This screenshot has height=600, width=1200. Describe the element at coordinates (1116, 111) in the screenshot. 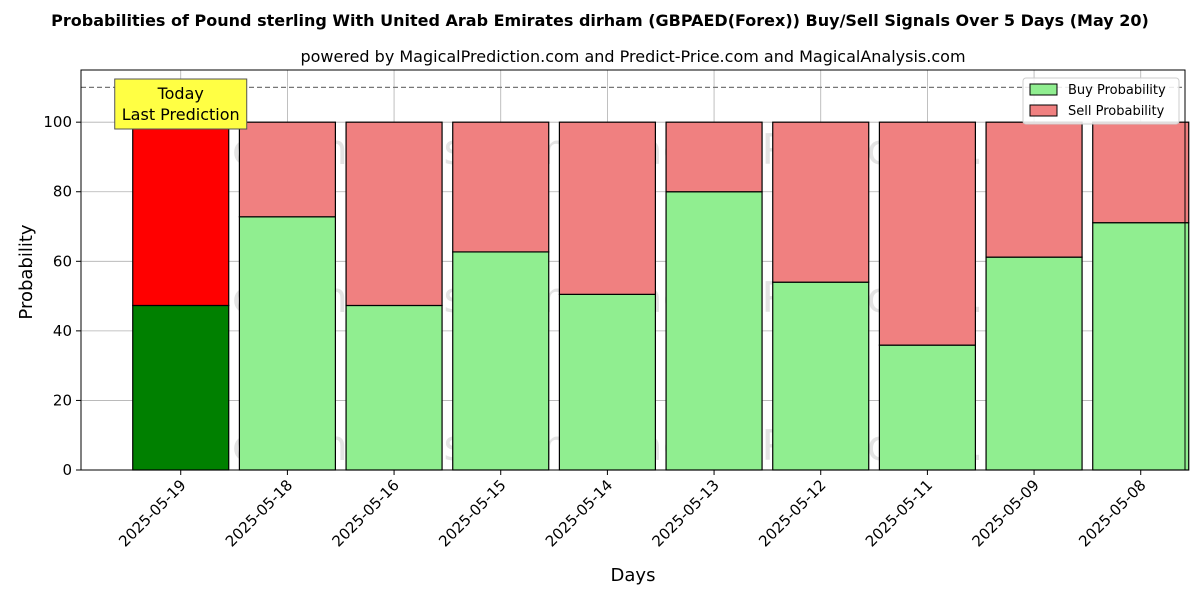

I see `legend-label-sell: Sell Probability` at that location.